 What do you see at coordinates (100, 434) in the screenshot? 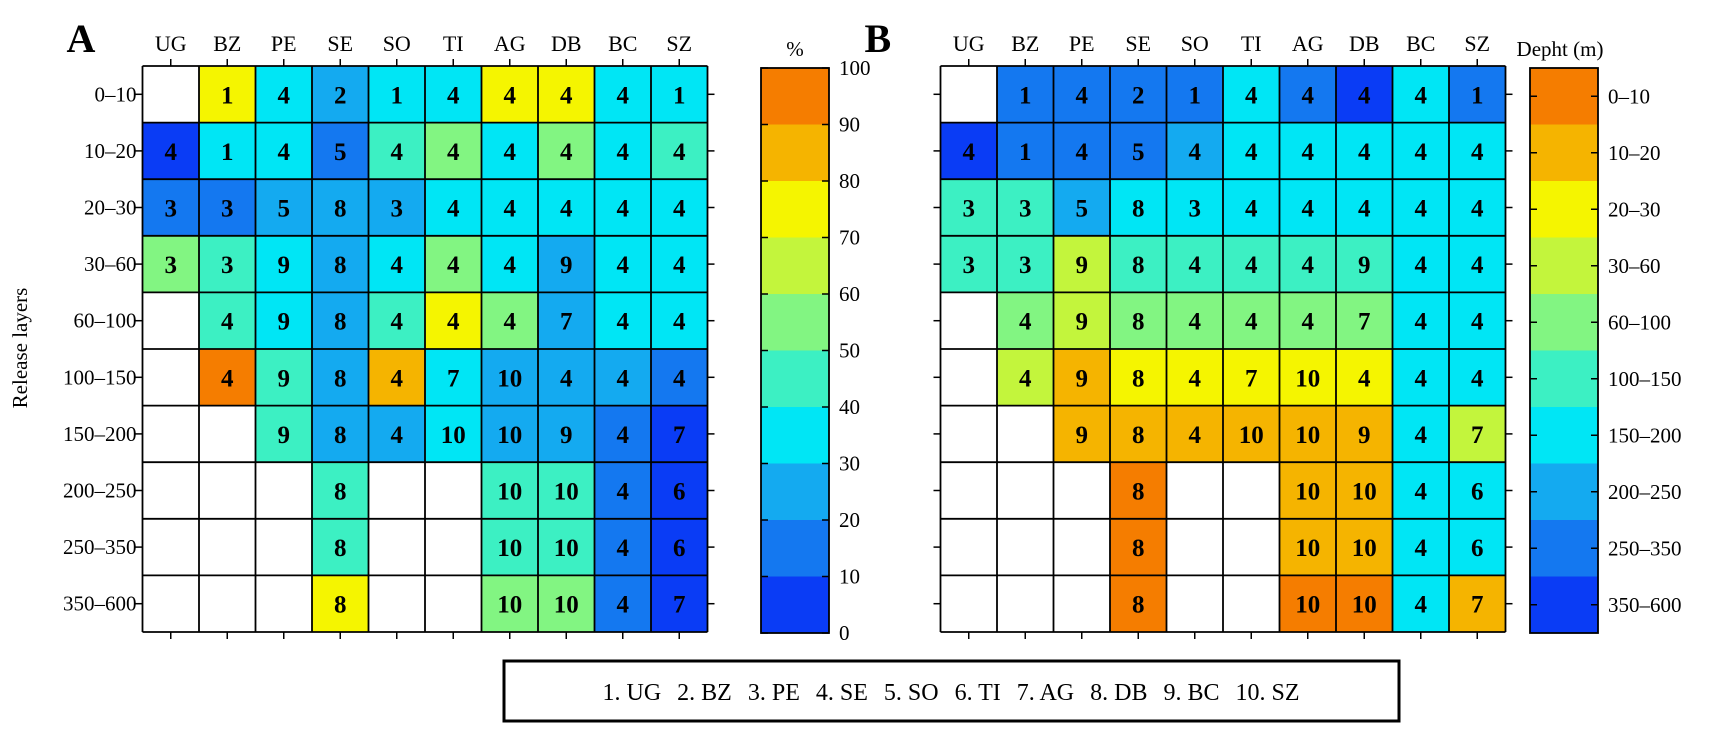
I see `panel-a-row-label: 150–200` at bounding box center [100, 434].